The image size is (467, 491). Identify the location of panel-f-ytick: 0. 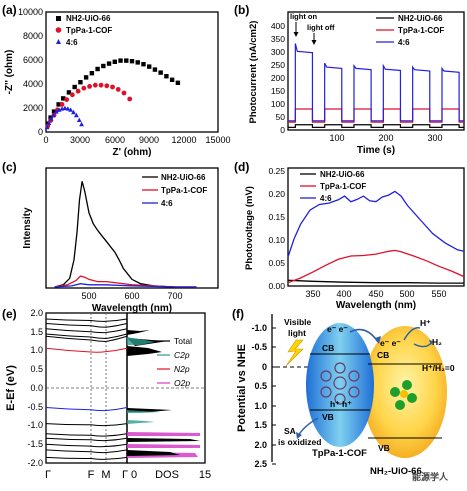
(264, 367).